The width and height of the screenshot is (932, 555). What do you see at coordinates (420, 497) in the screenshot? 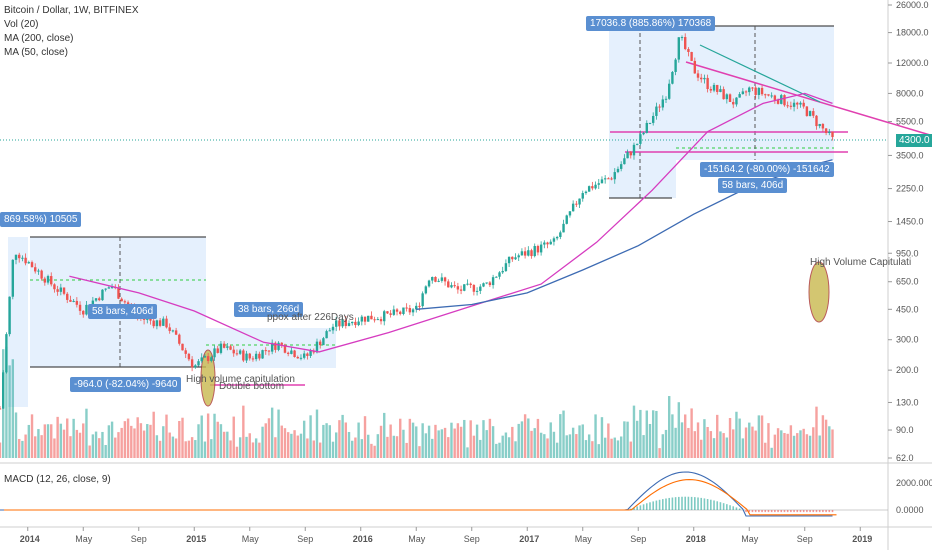
I see `signal-line` at bounding box center [420, 497].